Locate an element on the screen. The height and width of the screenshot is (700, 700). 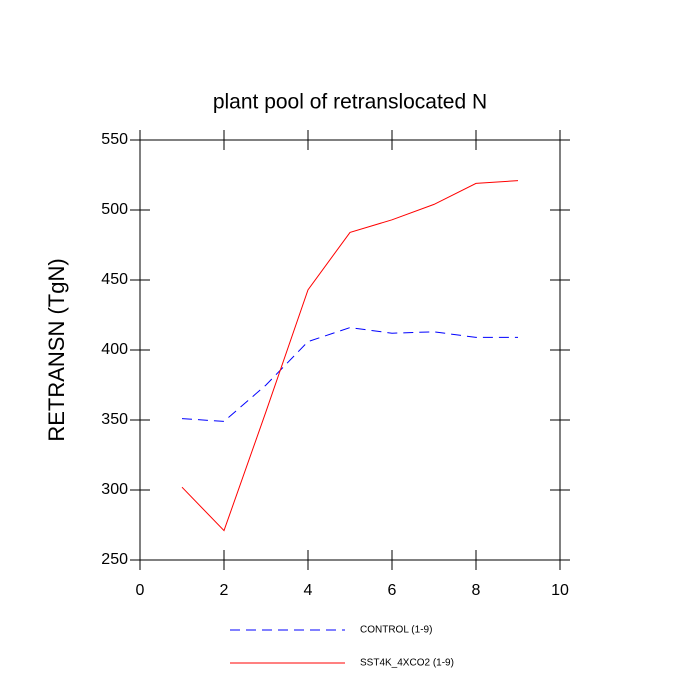
y-axis-label: RETRANSN (TgN) is located at coordinates (56, 349).